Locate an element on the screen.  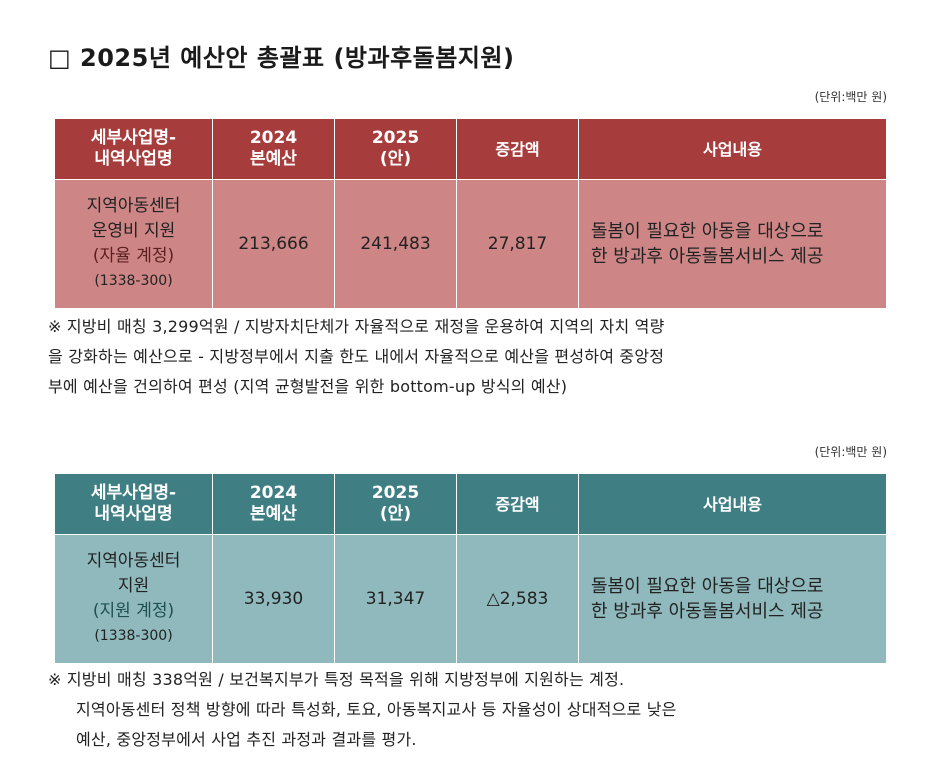
cell-change: 27,817 is located at coordinates (517, 244).